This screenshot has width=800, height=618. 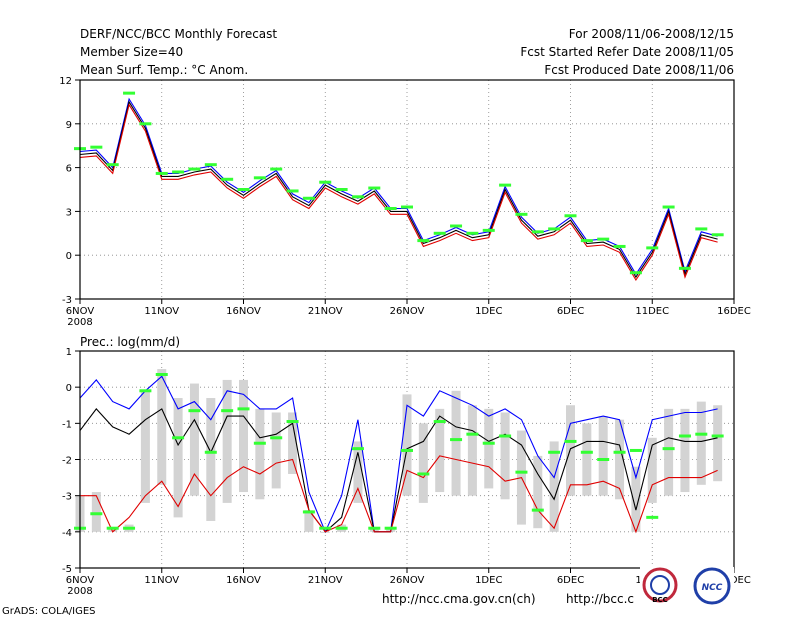 I want to click on grads-credit: GrADS: COLA/IGES, so click(x=49, y=611).